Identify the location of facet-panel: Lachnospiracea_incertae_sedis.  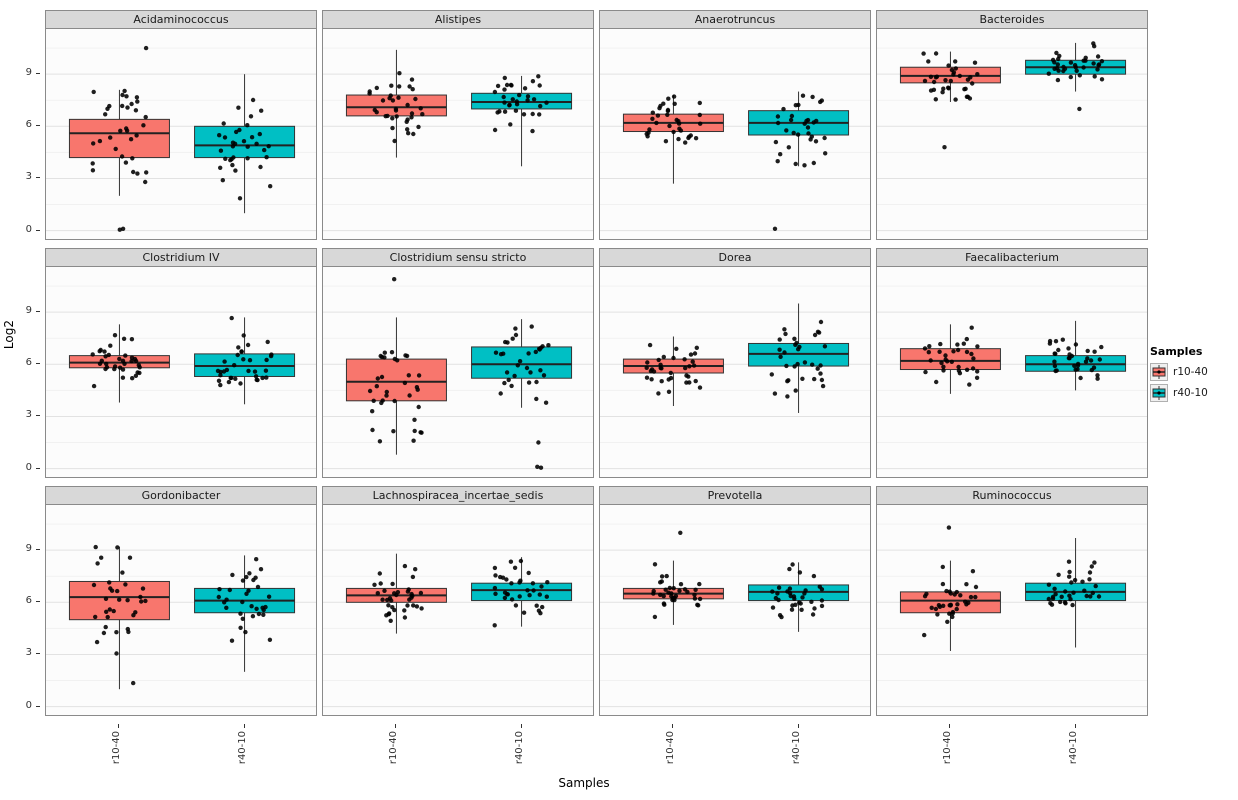
(458, 601).